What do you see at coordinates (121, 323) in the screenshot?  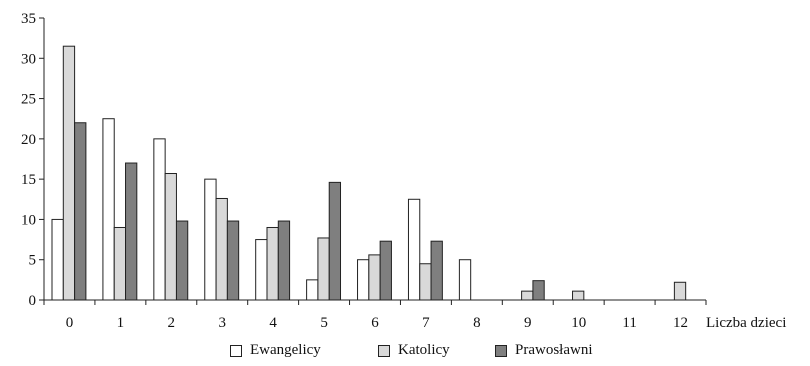 I see `x-tick-label: 1` at bounding box center [121, 323].